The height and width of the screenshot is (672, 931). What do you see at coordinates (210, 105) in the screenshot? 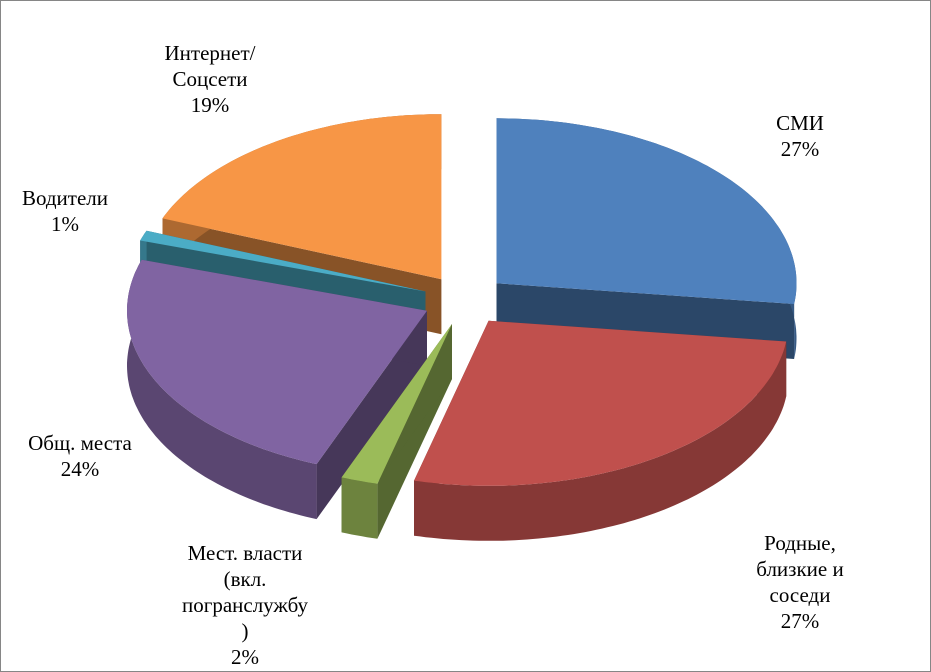
I see `value-label: 19%` at bounding box center [210, 105].